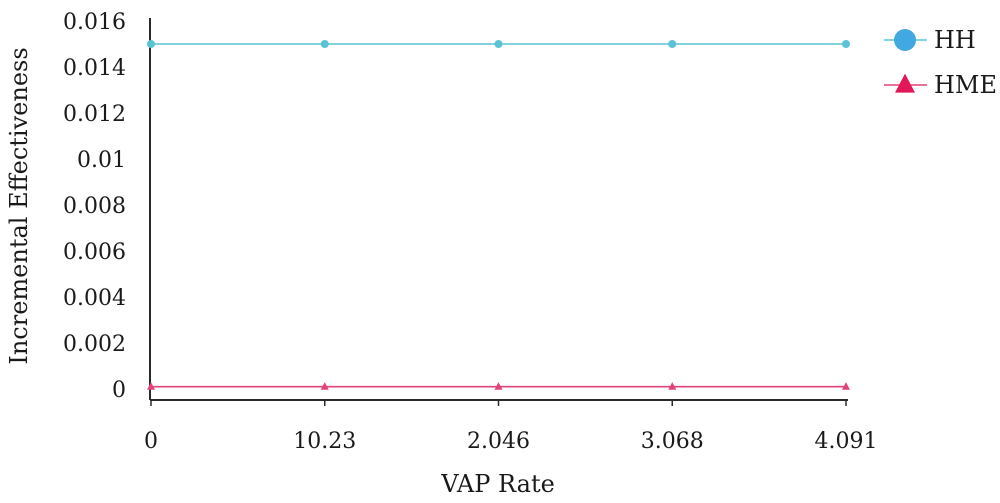 This screenshot has width=1000, height=503. Describe the element at coordinates (846, 441) in the screenshot. I see `x-tick-label: 4.091` at that location.